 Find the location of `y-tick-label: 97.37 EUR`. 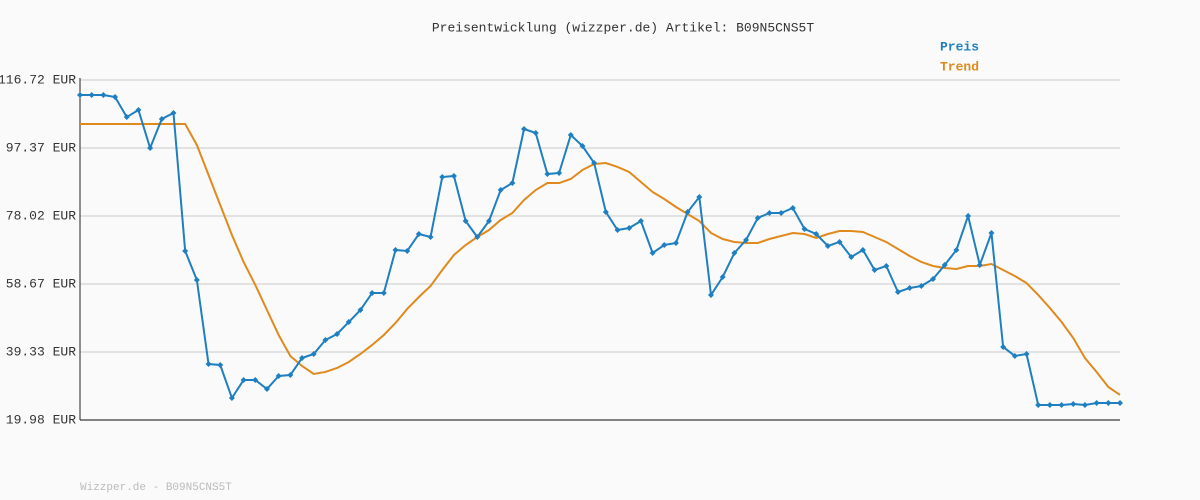

y-tick-label: 97.37 EUR is located at coordinates (41, 147).